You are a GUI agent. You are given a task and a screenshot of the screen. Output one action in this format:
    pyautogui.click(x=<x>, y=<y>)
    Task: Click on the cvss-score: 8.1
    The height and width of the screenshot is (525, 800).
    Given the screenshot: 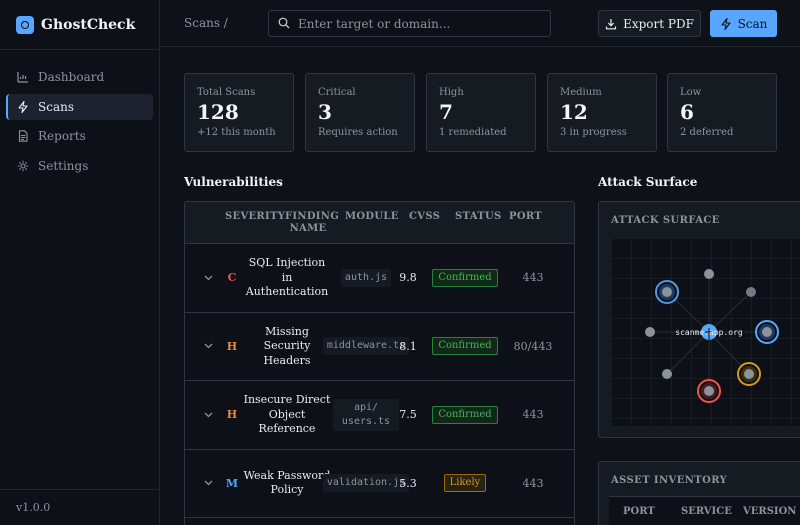 What is the action you would take?
    pyautogui.click(x=408, y=346)
    